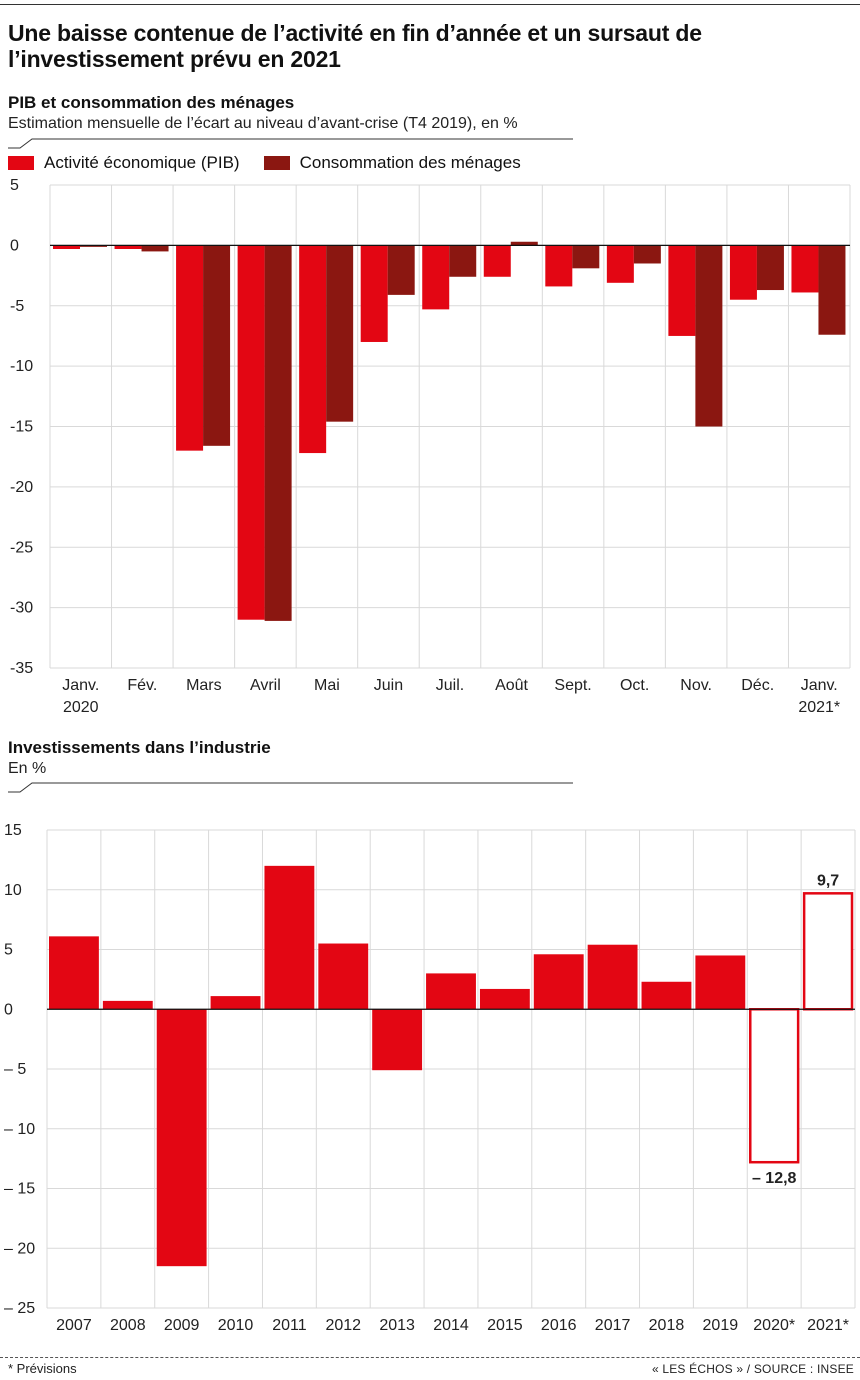 Image resolution: width=860 pixels, height=1380 pixels. Describe the element at coordinates (142, 685) in the screenshot. I see `chart1-x-tick-label: Fév.` at that location.